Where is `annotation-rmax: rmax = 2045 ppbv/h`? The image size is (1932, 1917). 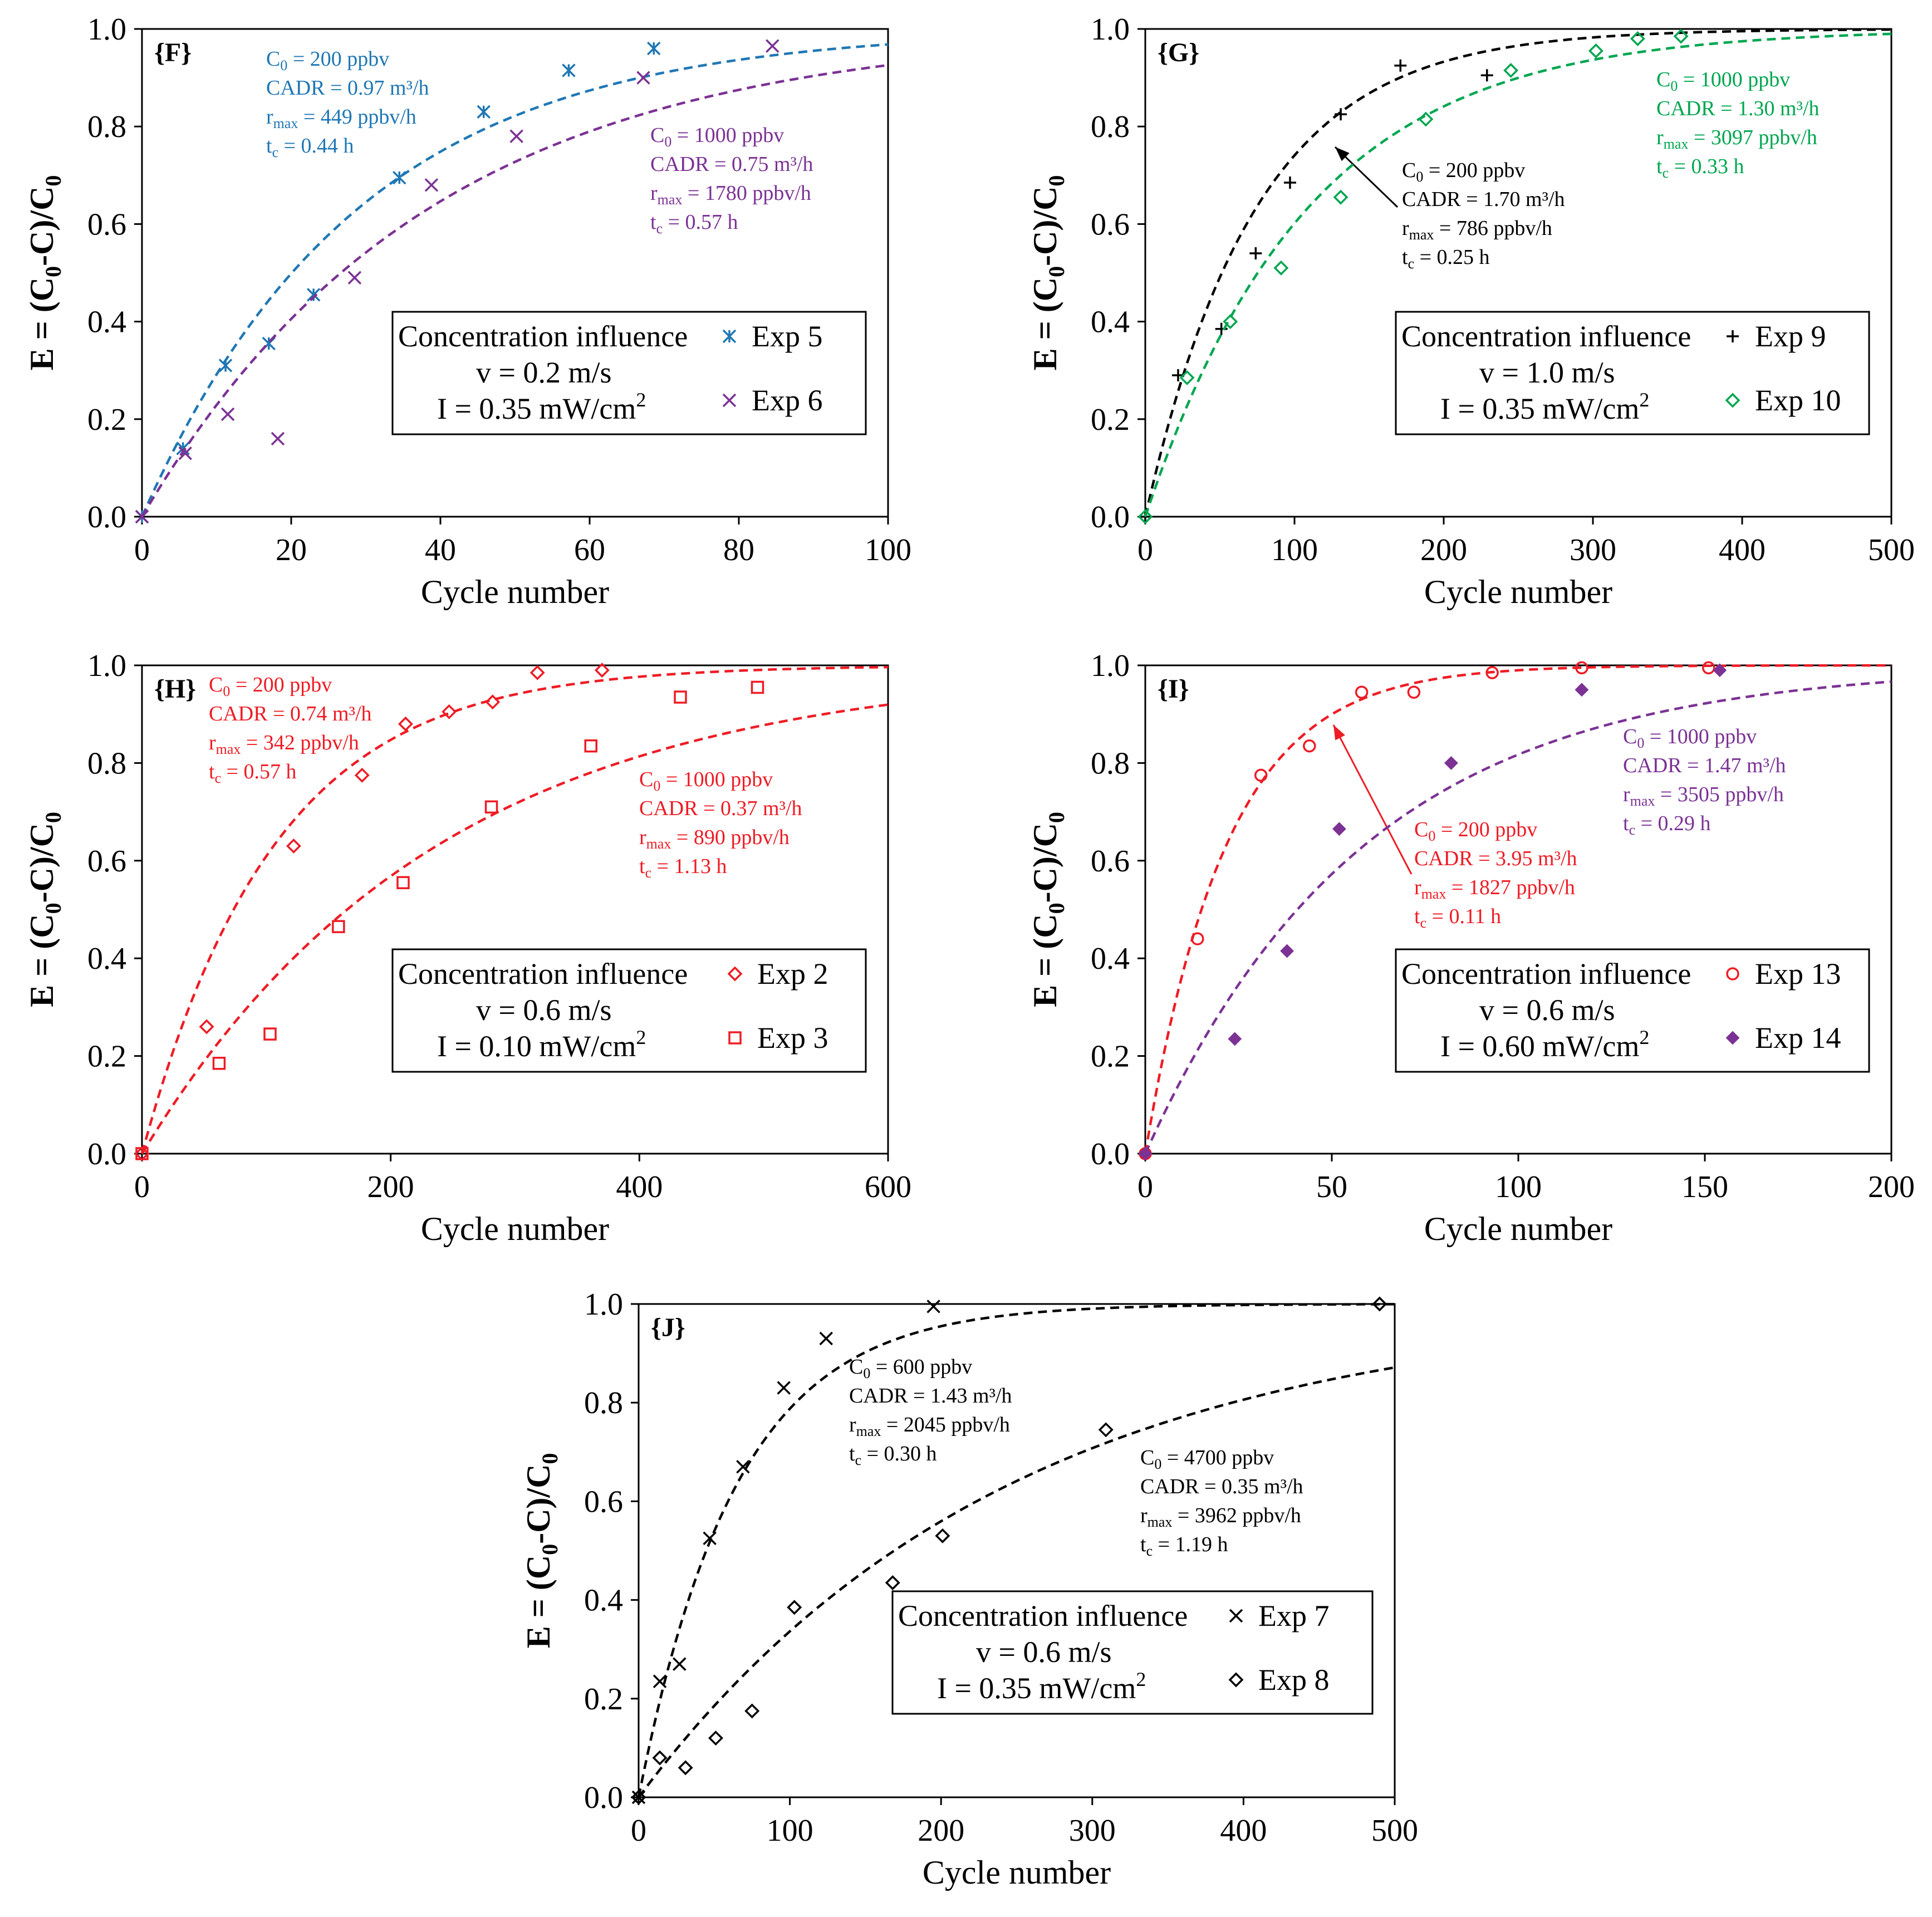 annotation-rmax: rmax = 2045 ppbv/h is located at coordinates (929, 1426).